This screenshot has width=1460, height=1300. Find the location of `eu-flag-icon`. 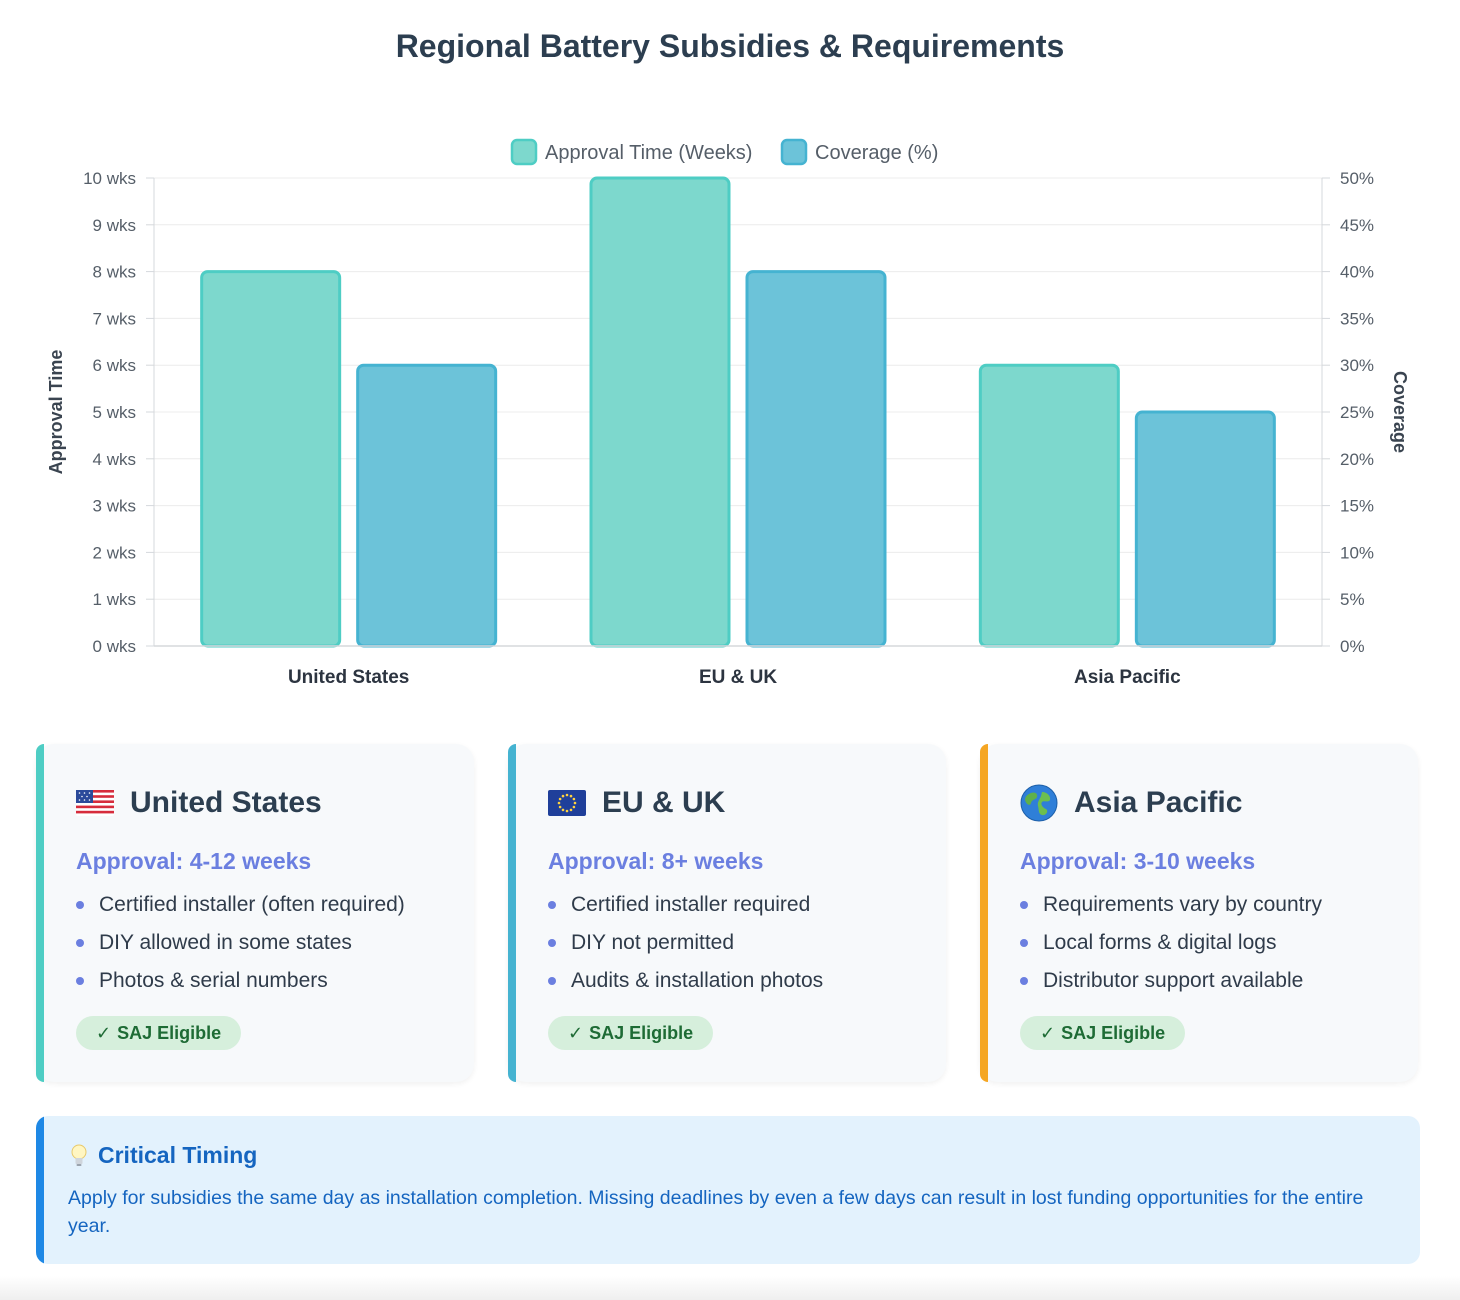

eu-flag-icon is located at coordinates (567, 803).